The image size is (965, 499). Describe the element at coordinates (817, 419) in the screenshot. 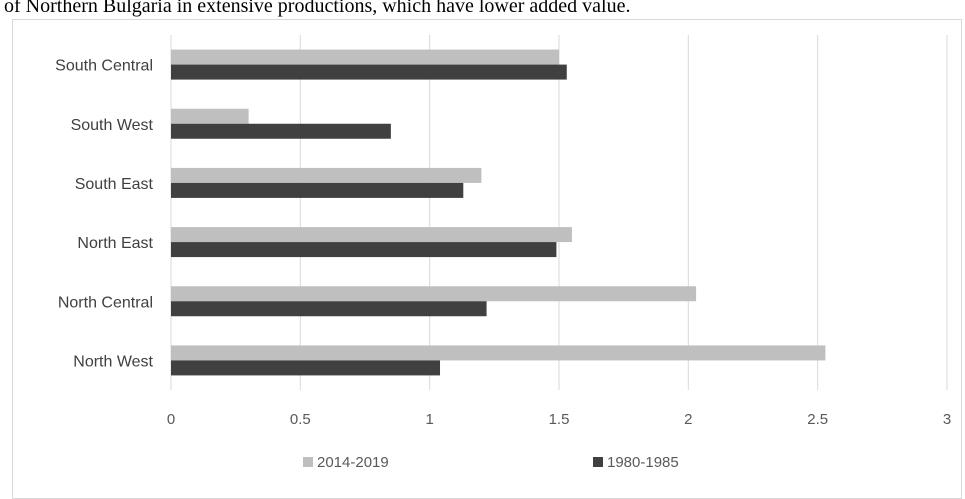

I see `x-tick-label: 2.5` at that location.